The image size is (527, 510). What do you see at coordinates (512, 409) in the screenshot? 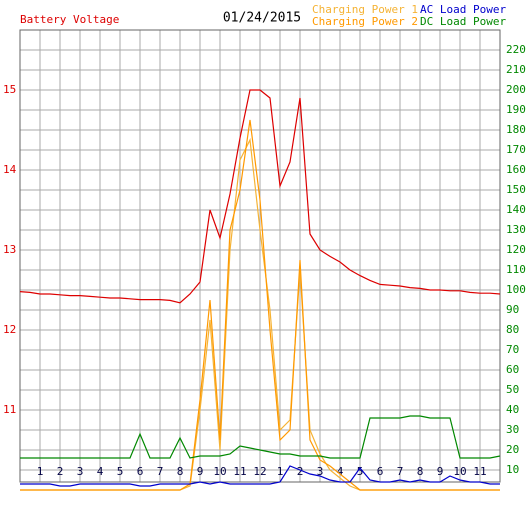
I see `y2-tick-label: 40` at bounding box center [512, 409].